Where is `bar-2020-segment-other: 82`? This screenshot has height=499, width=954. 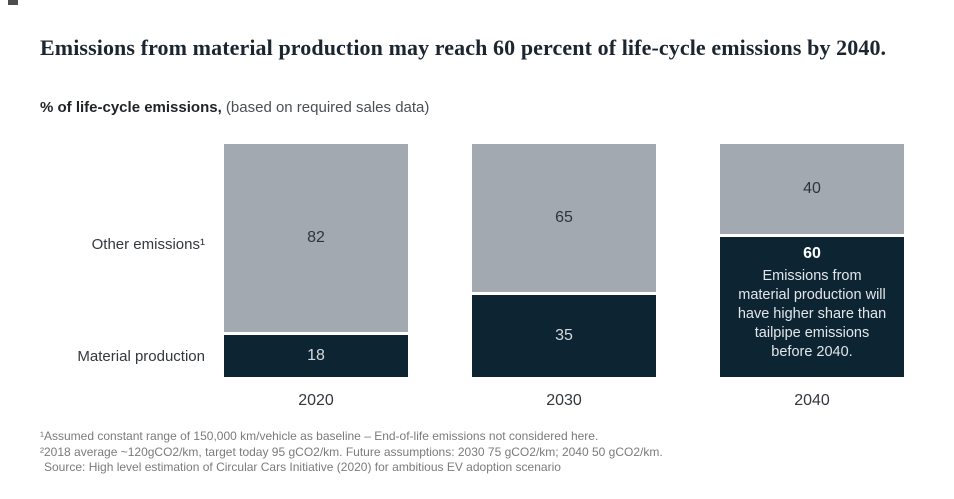 bar-2020-segment-other: 82 is located at coordinates (316, 240).